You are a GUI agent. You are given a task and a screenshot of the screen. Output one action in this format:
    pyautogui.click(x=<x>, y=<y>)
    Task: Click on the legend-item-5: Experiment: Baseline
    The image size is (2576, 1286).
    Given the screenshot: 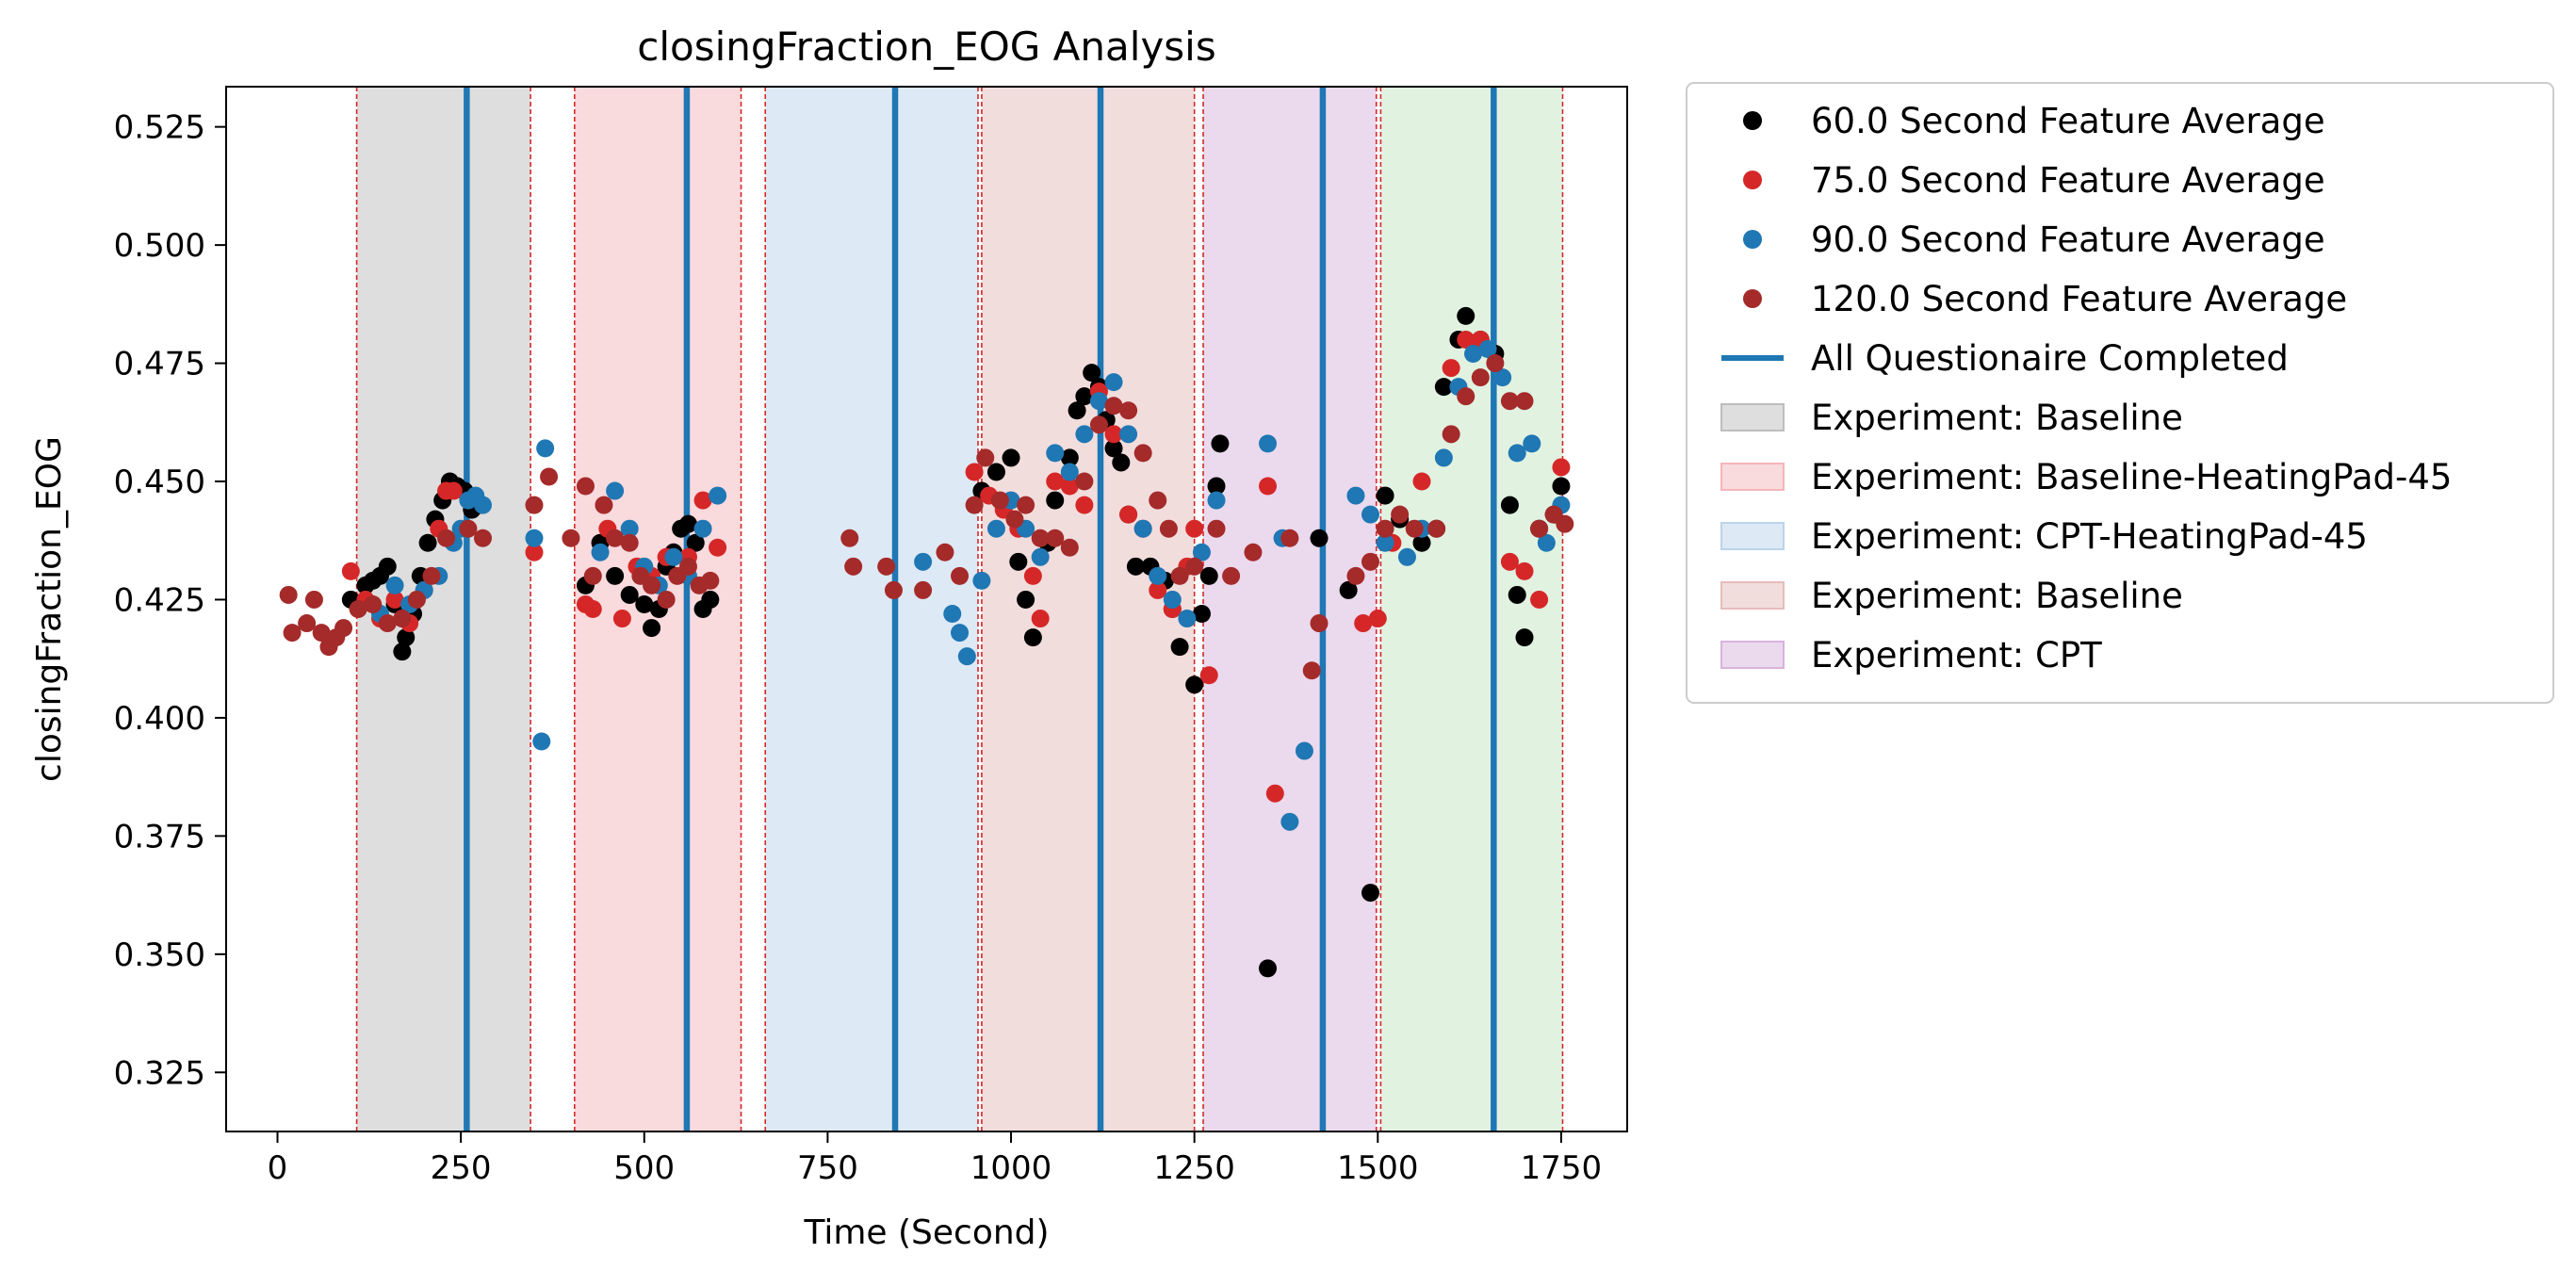 What is the action you would take?
    pyautogui.click(x=1951, y=418)
    